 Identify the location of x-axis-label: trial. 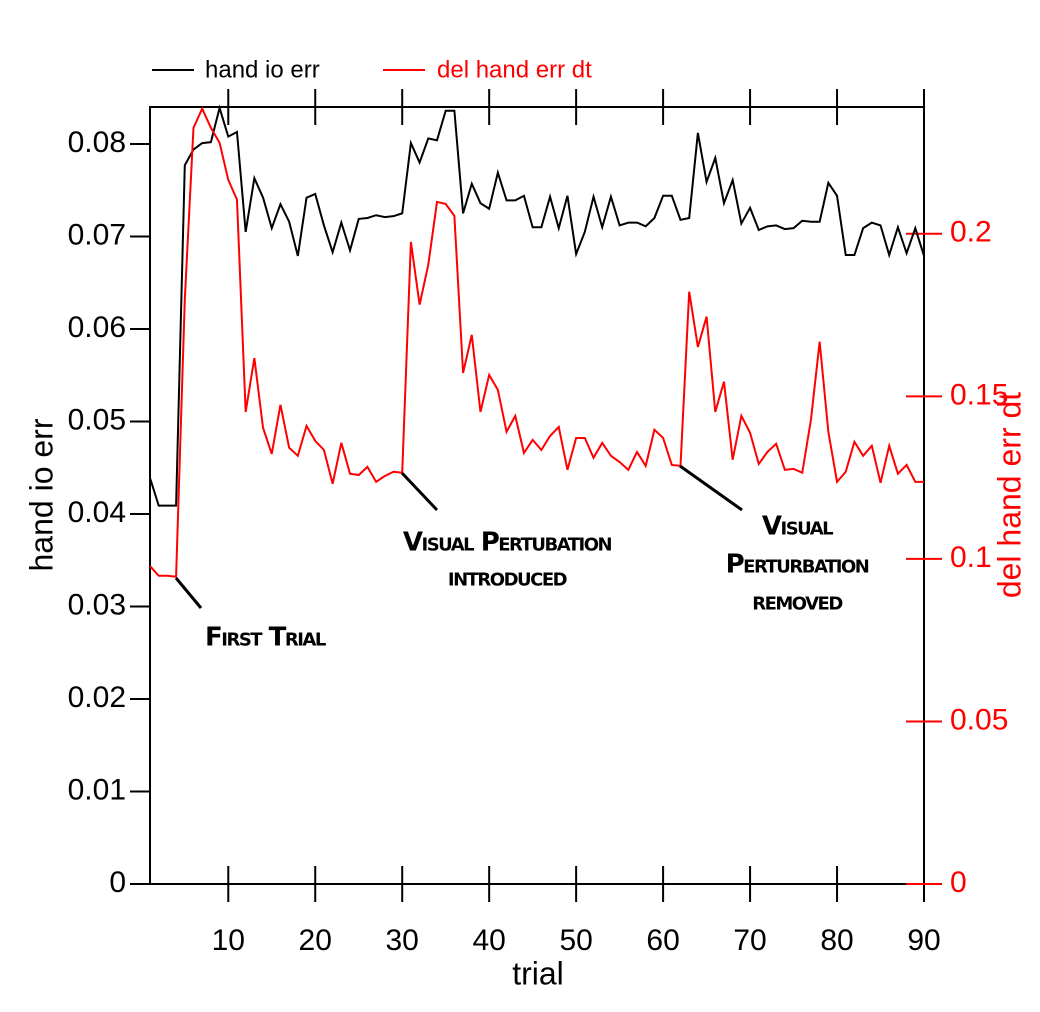
(538, 973).